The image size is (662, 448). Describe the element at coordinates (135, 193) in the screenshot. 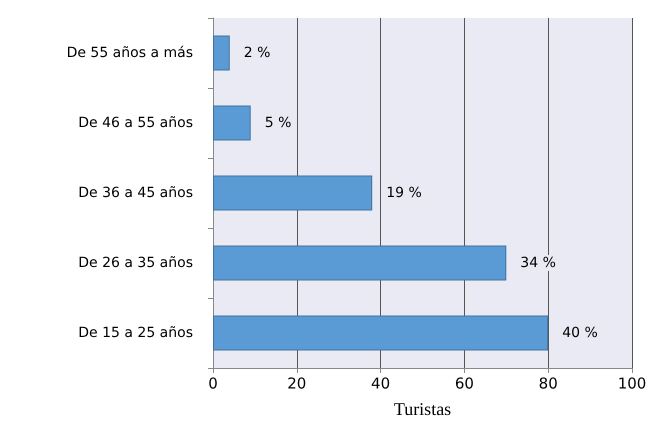

I see `y-tick-label: De 36 a 45 años` at that location.